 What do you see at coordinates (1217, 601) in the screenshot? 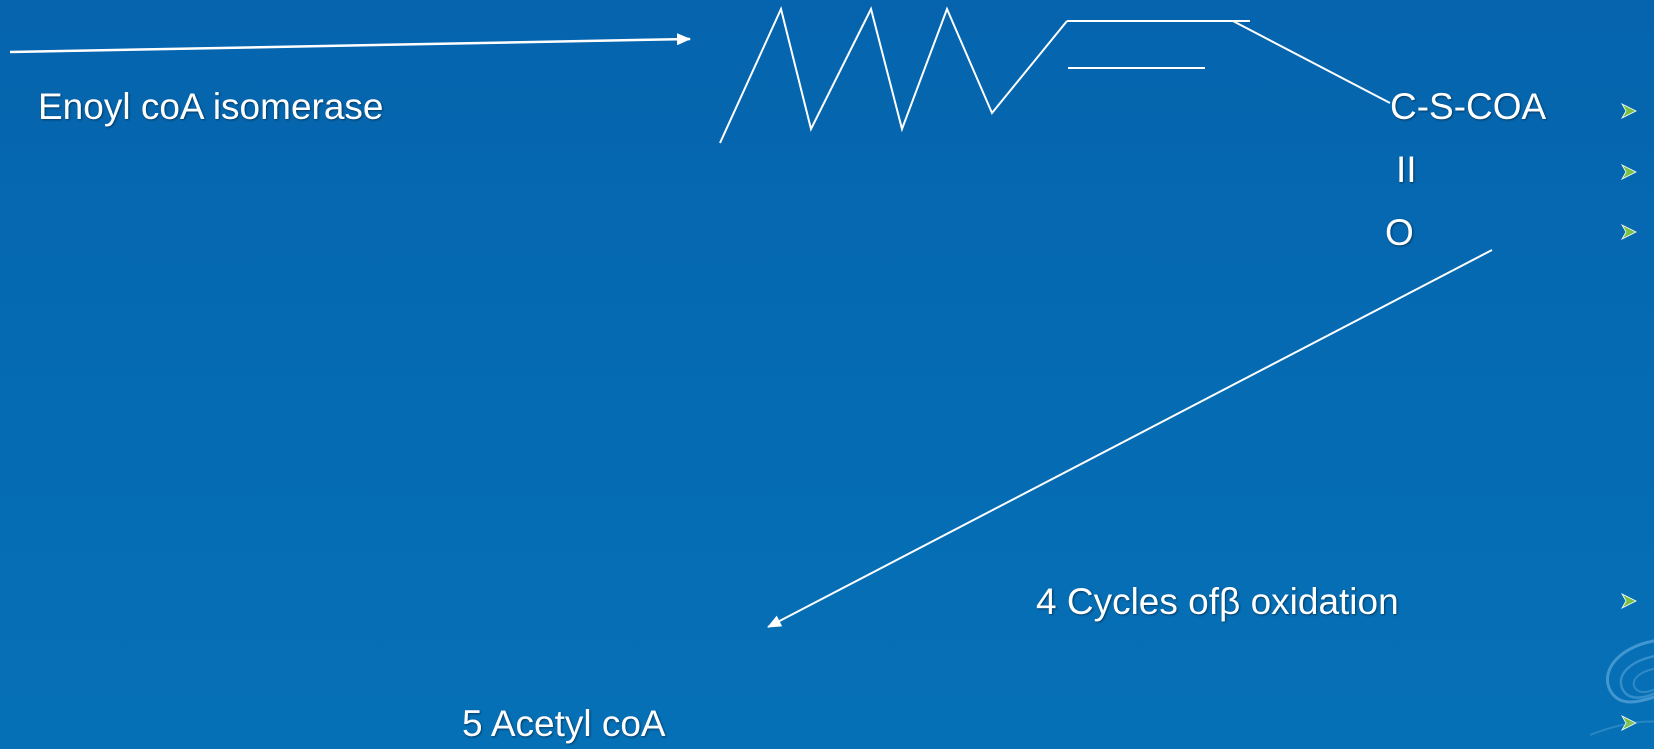
I see `cycles-label: 4 Cycles ofβ oxidation` at bounding box center [1217, 601].